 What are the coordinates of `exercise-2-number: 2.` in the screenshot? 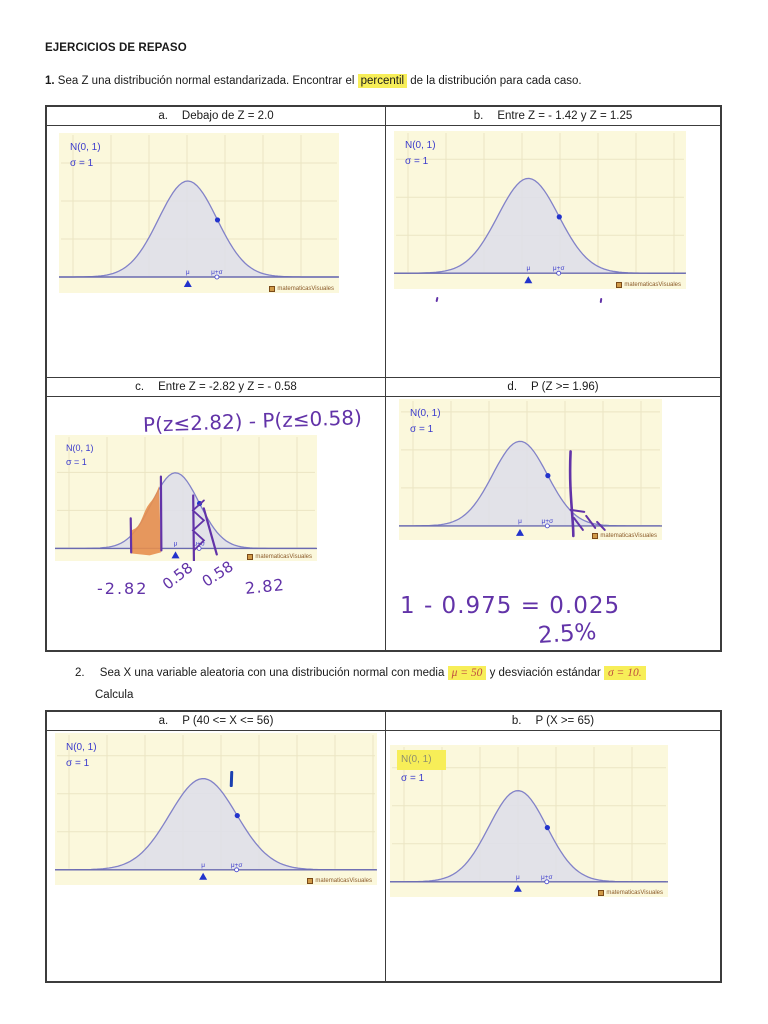 It's located at (80, 673).